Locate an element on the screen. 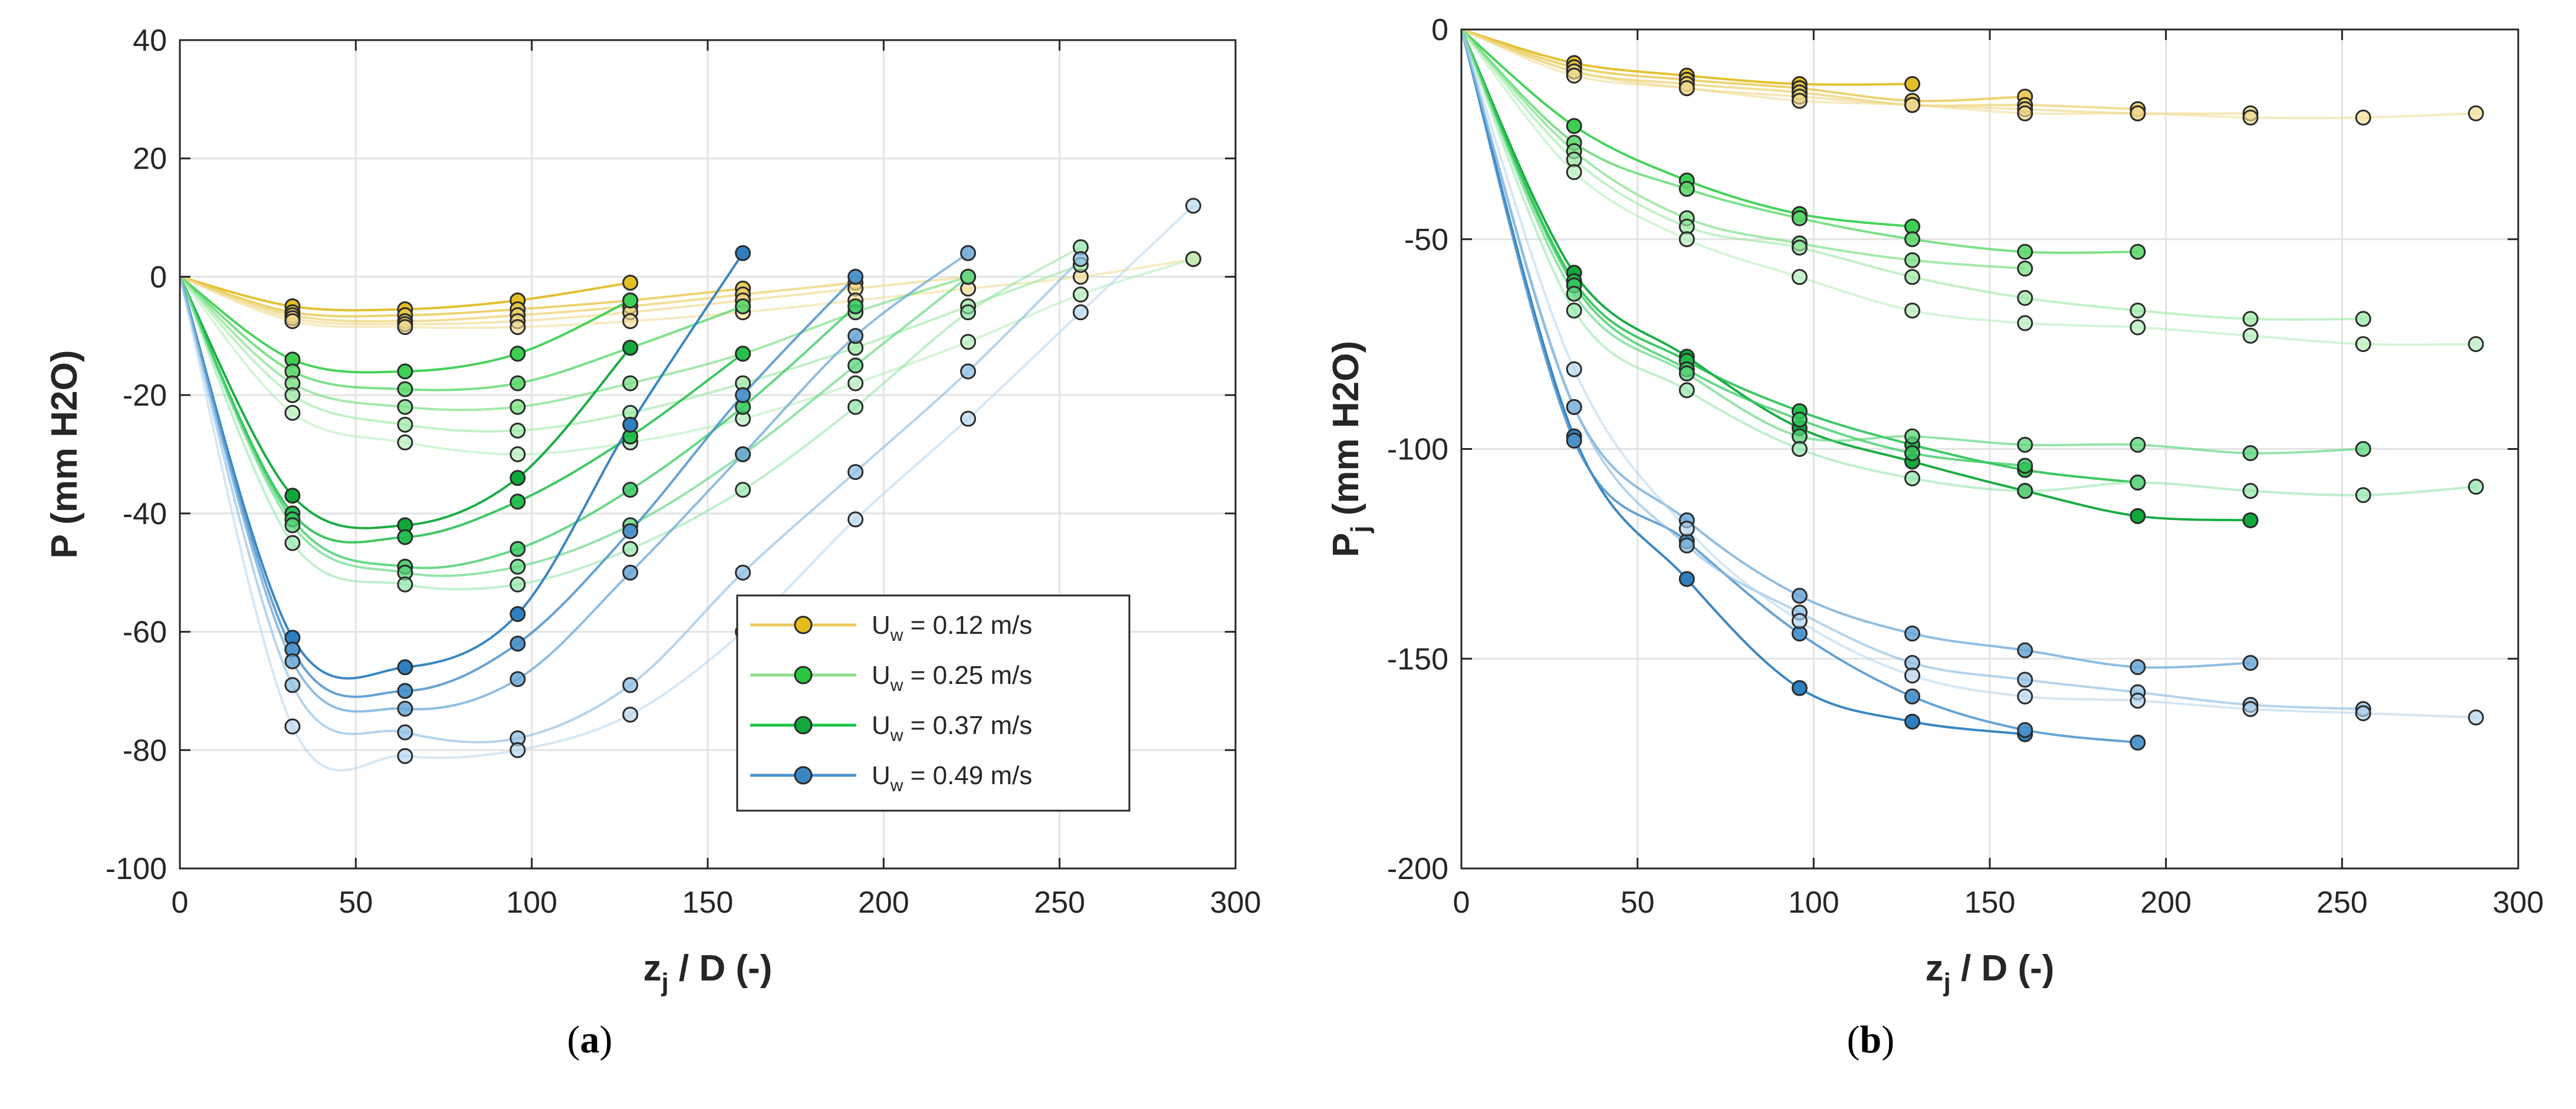 The height and width of the screenshot is (1109, 2576). panel-label: (b) is located at coordinates (1871, 1039).